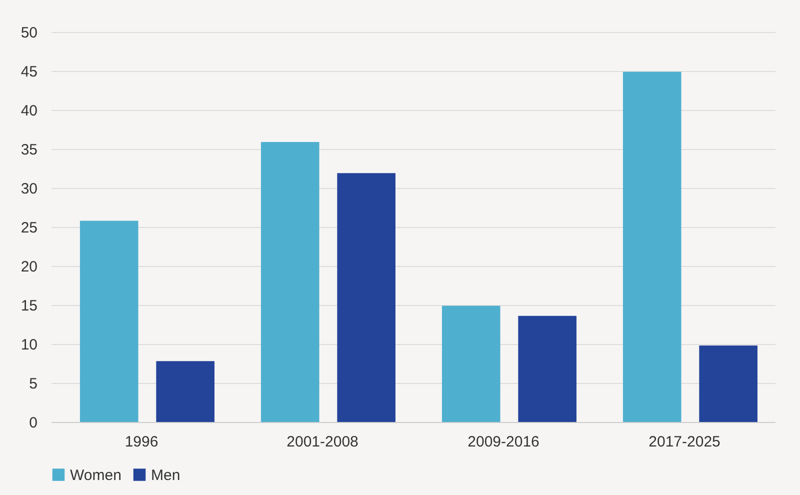 The width and height of the screenshot is (800, 495). I want to click on y-tick-label: 5, so click(33, 384).